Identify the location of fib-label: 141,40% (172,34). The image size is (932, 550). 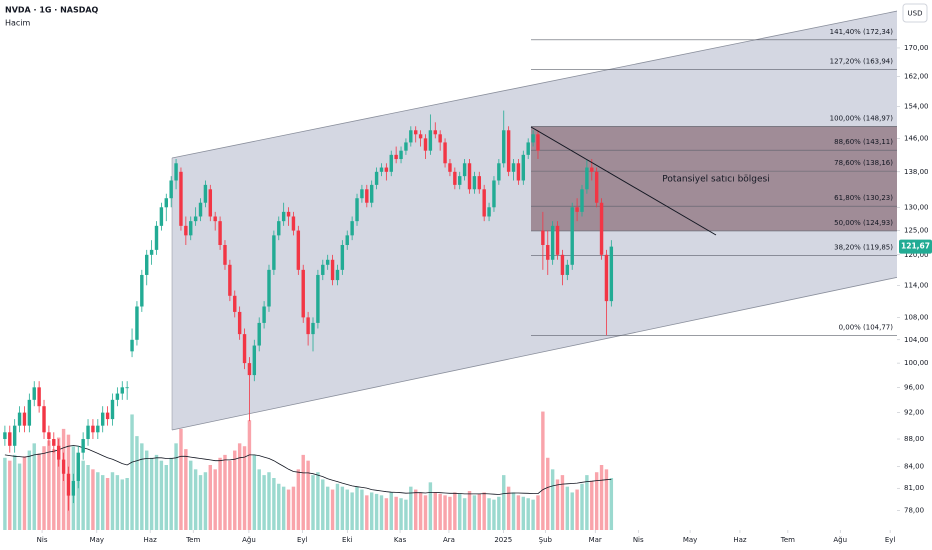
(862, 32).